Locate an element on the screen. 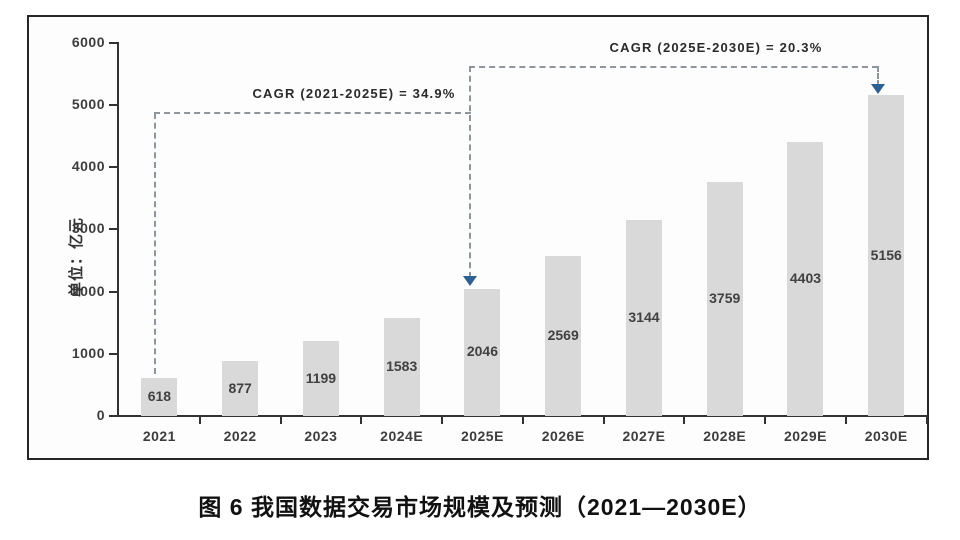 The image size is (960, 540). x-axis-label-2029E: 2029E is located at coordinates (805, 436).